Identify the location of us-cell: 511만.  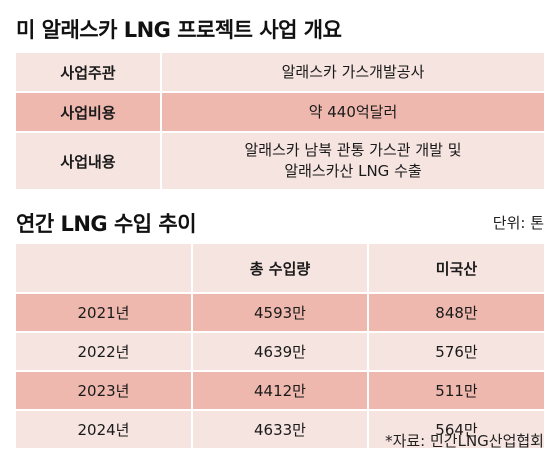
(456, 391).